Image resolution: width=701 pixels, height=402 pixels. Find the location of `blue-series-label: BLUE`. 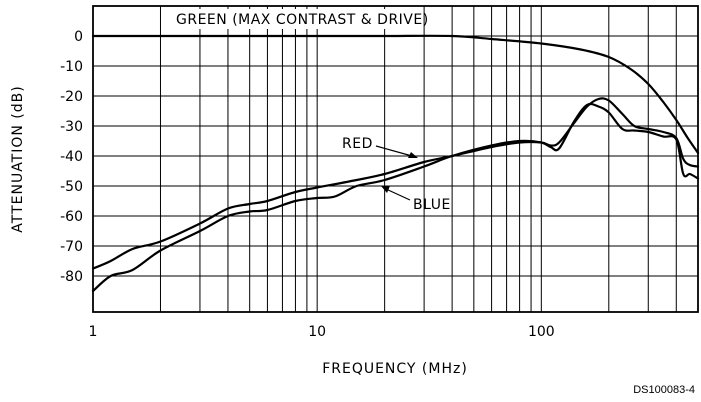

blue-series-label: BLUE is located at coordinates (432, 205).